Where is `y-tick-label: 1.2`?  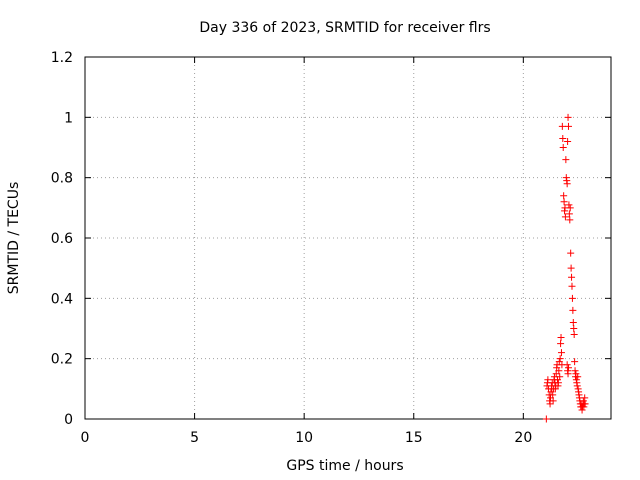
y-tick-label: 1.2 is located at coordinates (62, 58).